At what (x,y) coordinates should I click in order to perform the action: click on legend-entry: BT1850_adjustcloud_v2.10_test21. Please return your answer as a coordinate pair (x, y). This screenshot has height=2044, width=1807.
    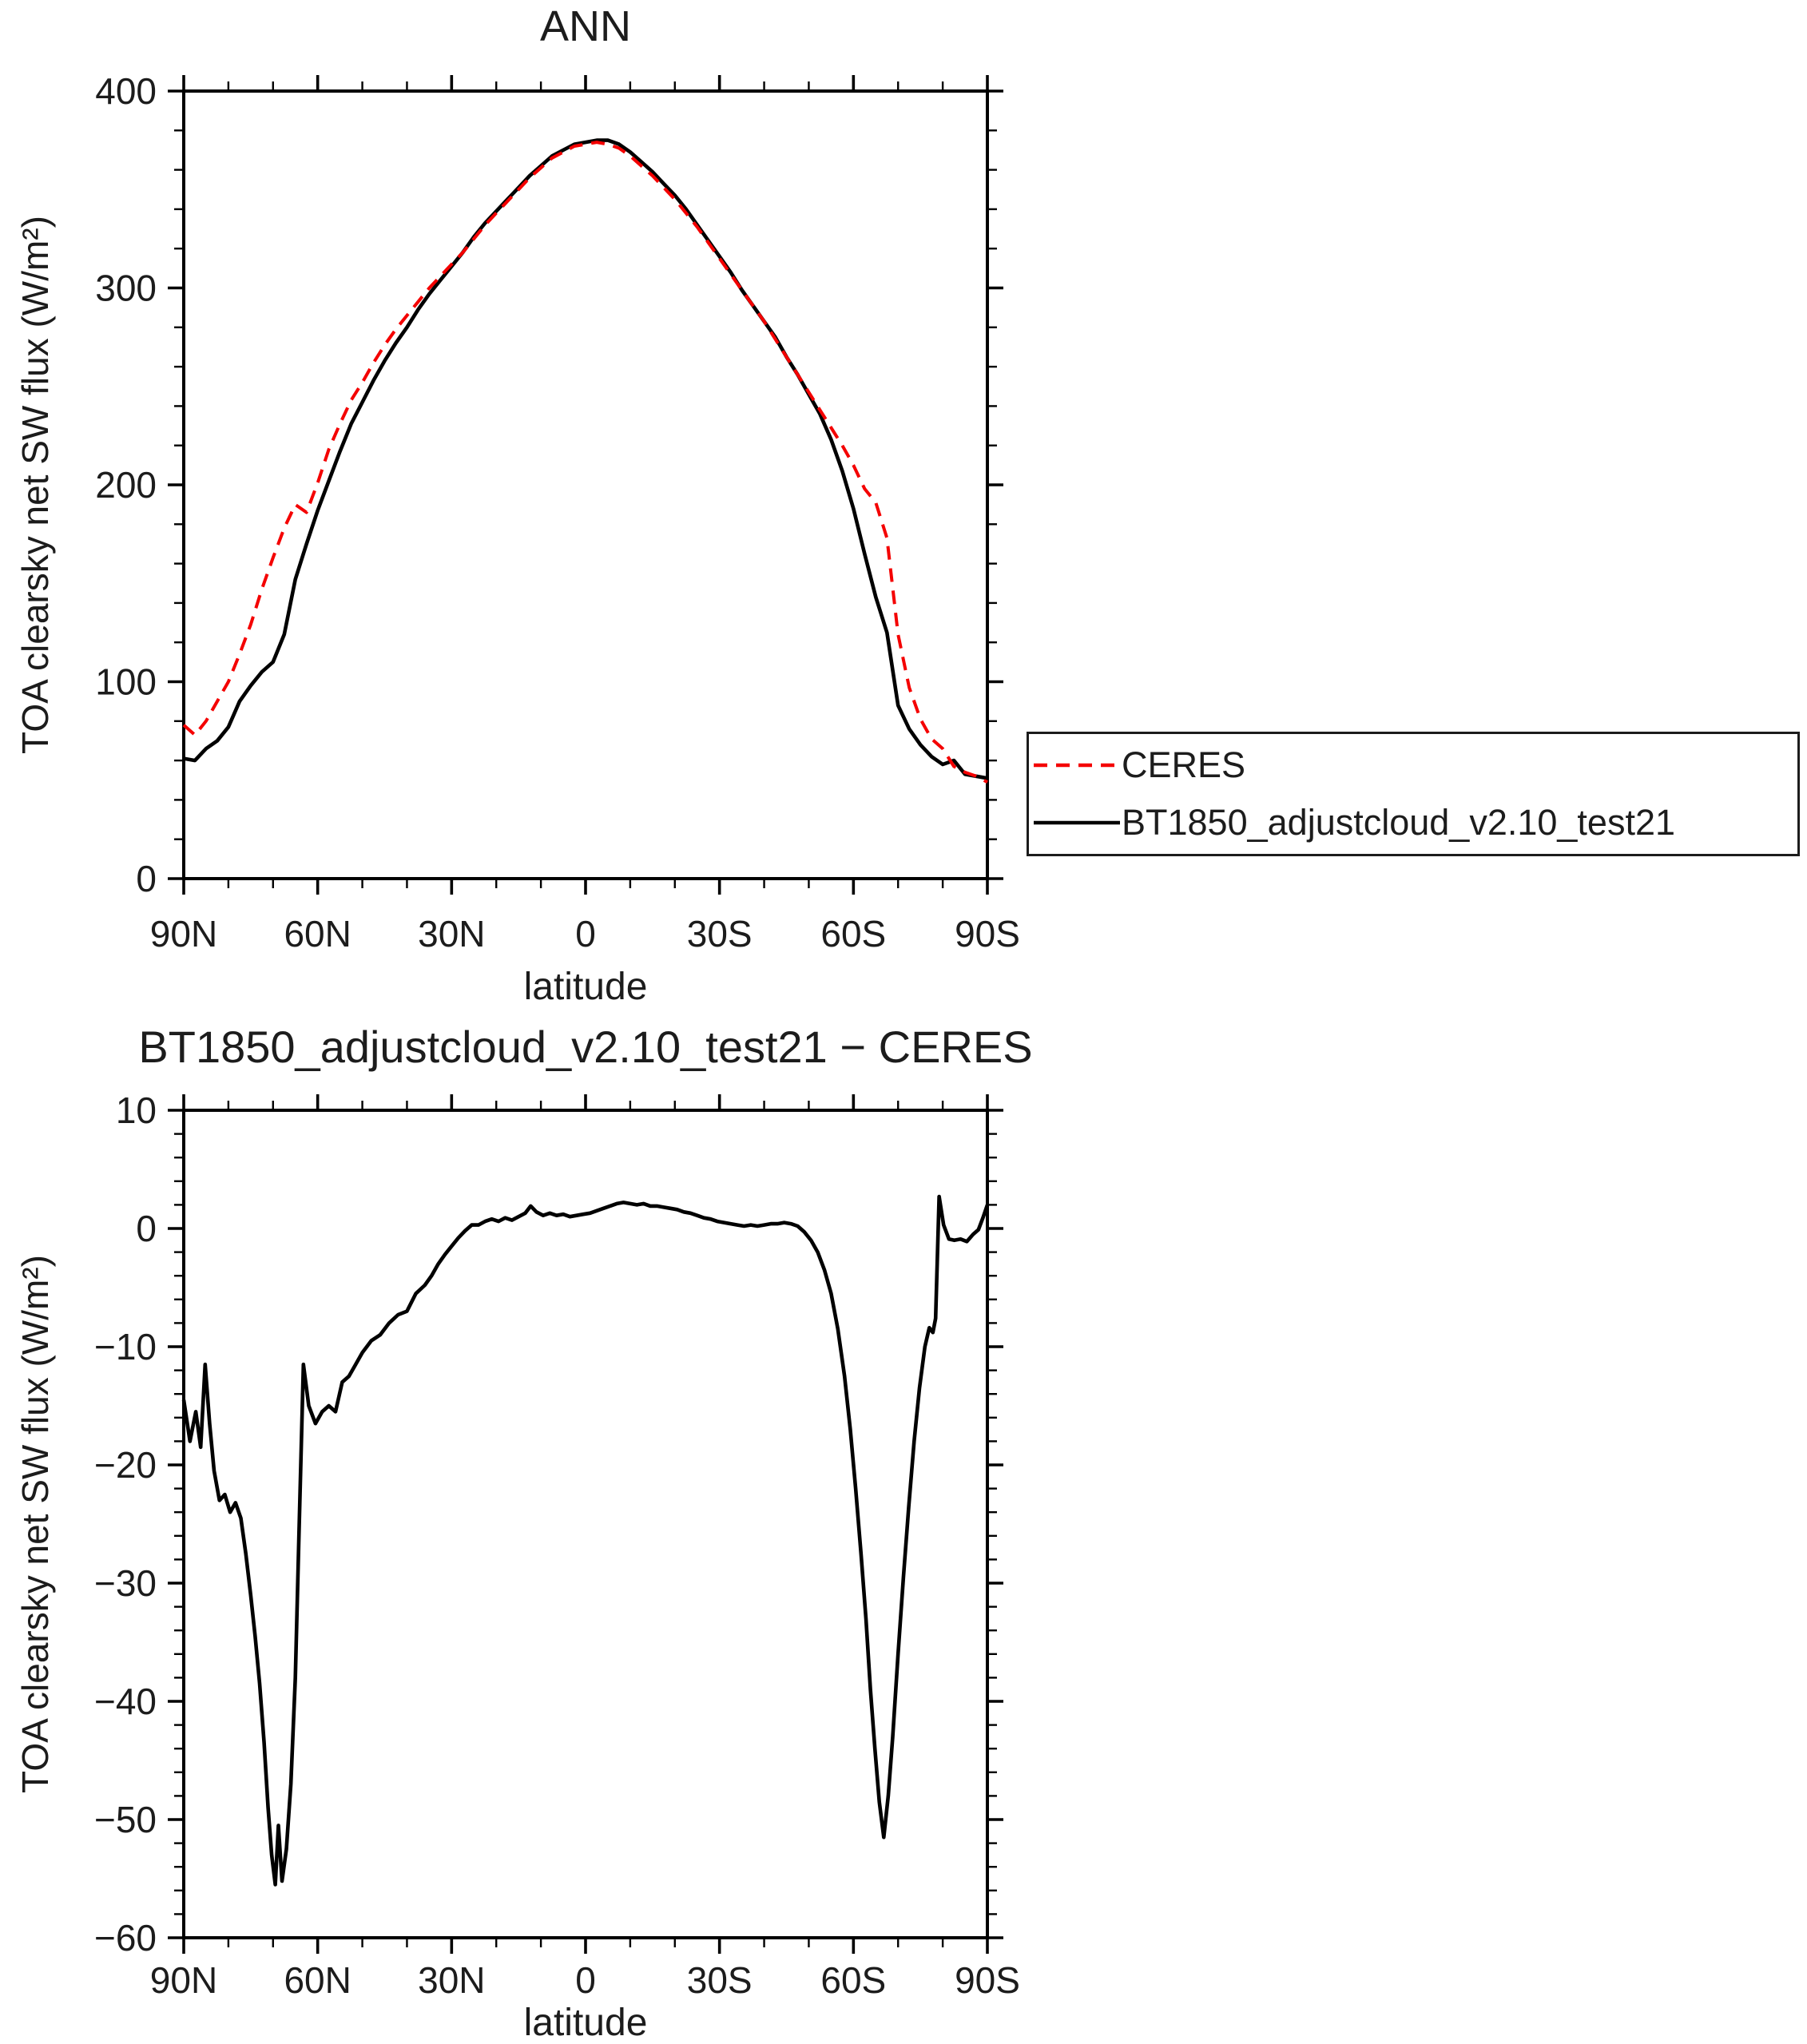
    Looking at the image, I should click on (1415, 822).